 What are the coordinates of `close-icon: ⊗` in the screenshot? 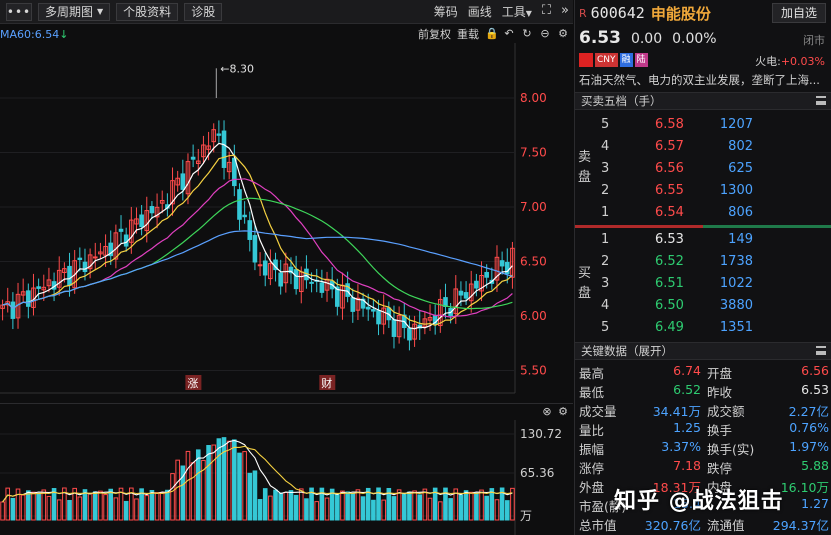 It's located at (547, 411).